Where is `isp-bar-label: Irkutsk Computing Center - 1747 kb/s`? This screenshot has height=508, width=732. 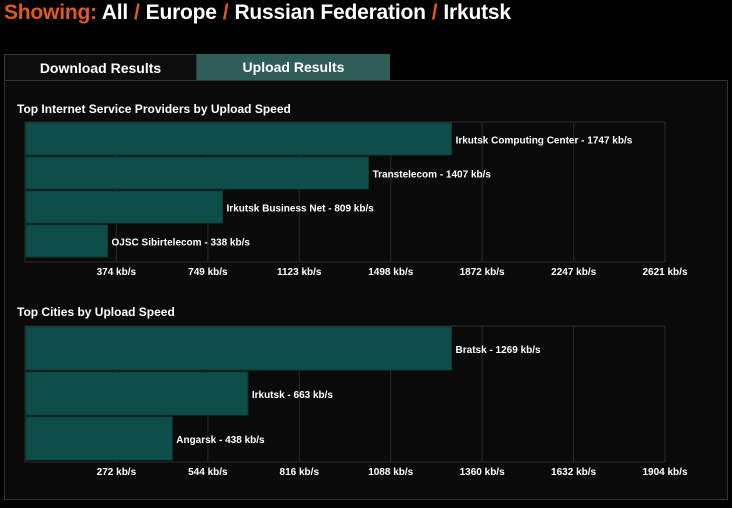
isp-bar-label: Irkutsk Computing Center - 1747 kb/s is located at coordinates (544, 141).